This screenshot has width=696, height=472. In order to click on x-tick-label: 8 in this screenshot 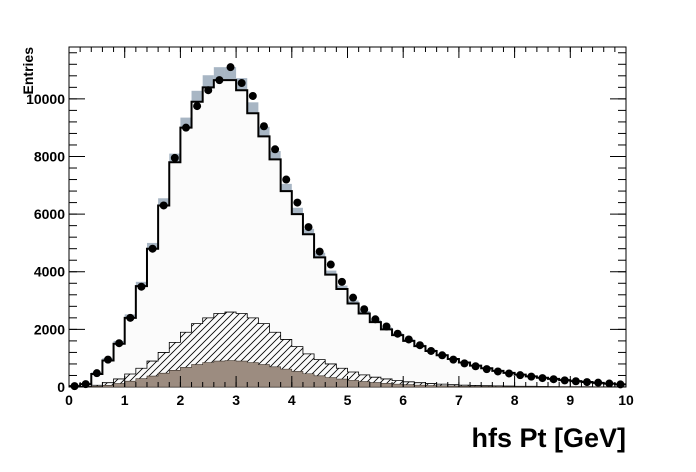, I will do `click(515, 400)`.